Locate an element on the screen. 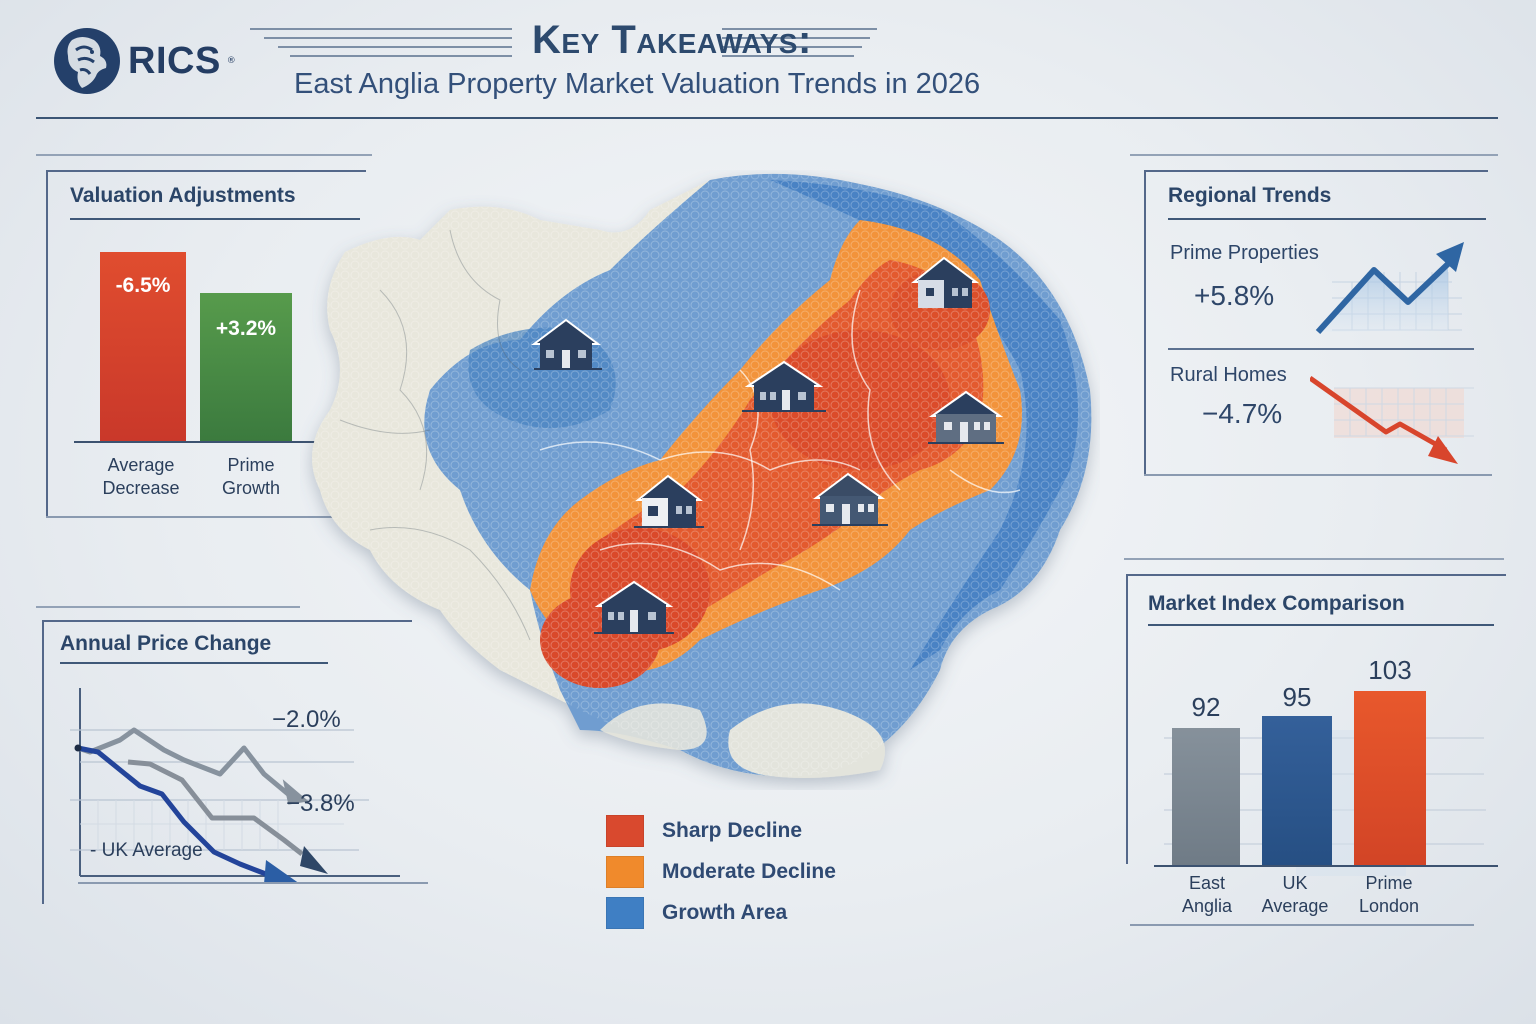 This screenshot has height=1024, width=1536. page-title-wrap: Key Takeaways: is located at coordinates (762, 40).